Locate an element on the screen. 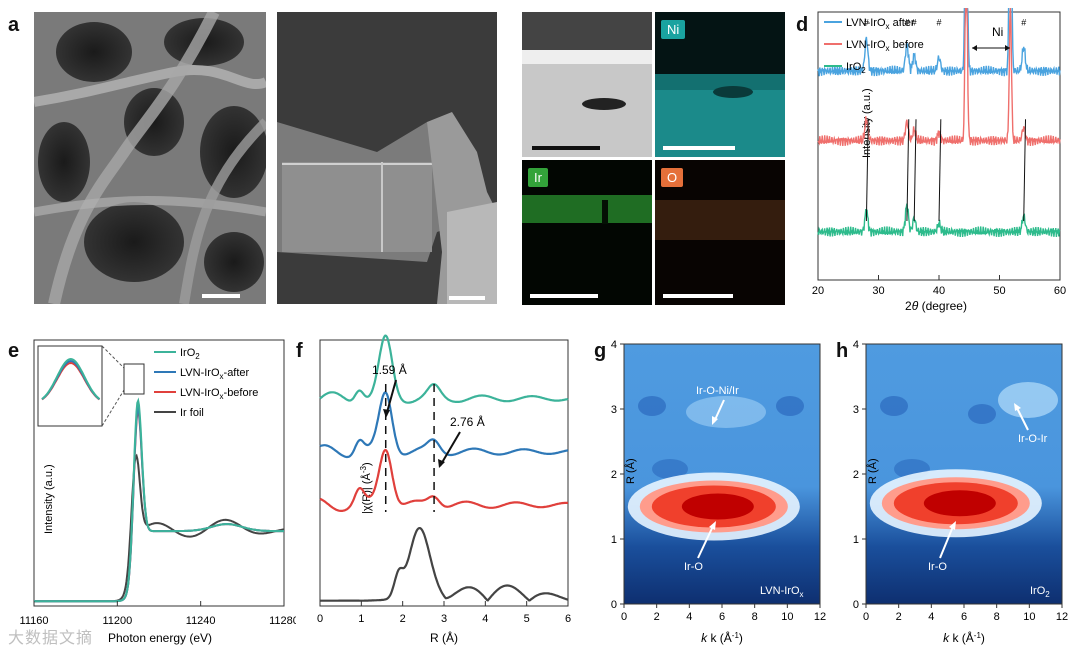 This screenshot has height=654, width=1080. eds-map-ir: Ir is located at coordinates (587, 232).